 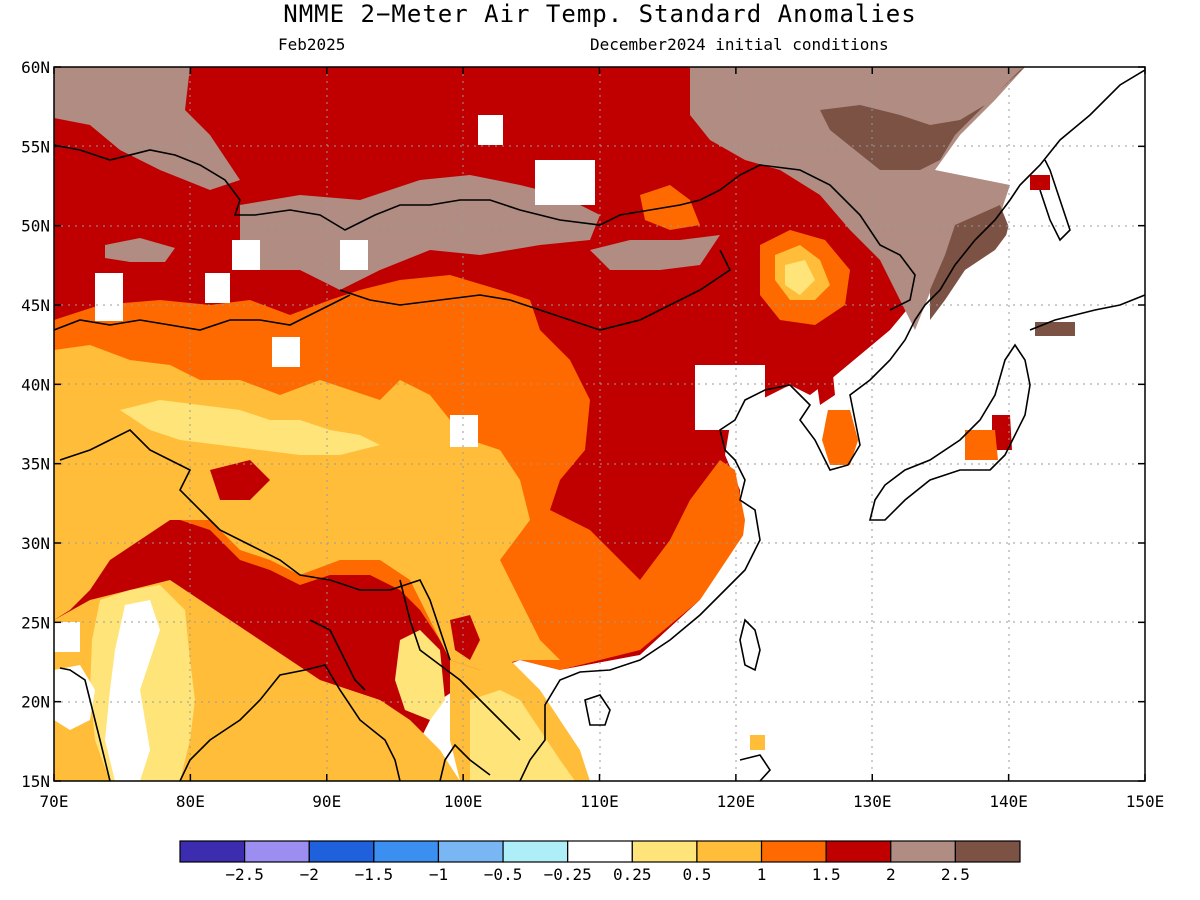 What do you see at coordinates (1055, 329) in the screenshot?
I see `anomaly-region-dark-brown-sakhalin` at bounding box center [1055, 329].